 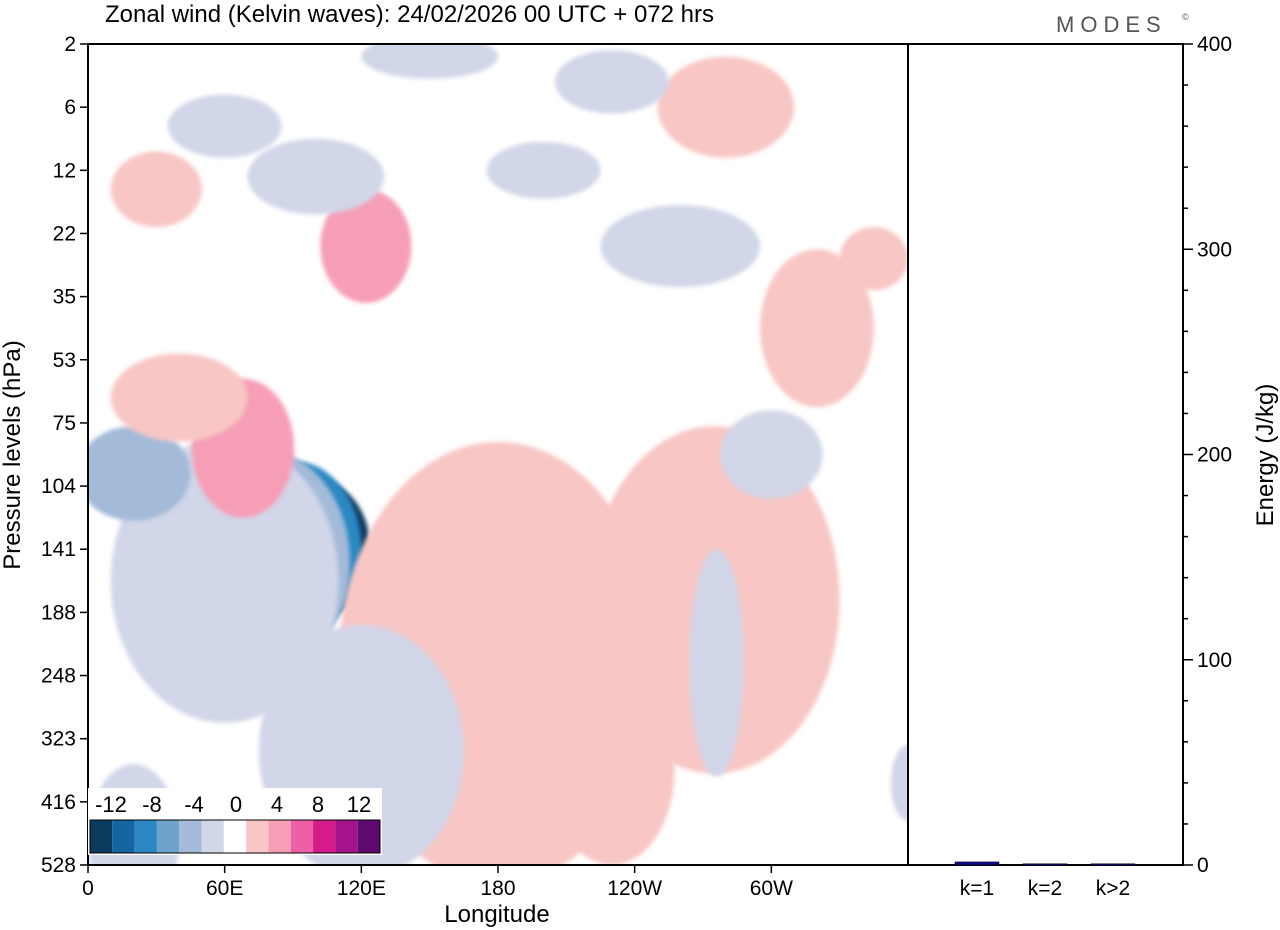 What do you see at coordinates (58, 865) in the screenshot?
I see `y-tick-label: 528` at bounding box center [58, 865].